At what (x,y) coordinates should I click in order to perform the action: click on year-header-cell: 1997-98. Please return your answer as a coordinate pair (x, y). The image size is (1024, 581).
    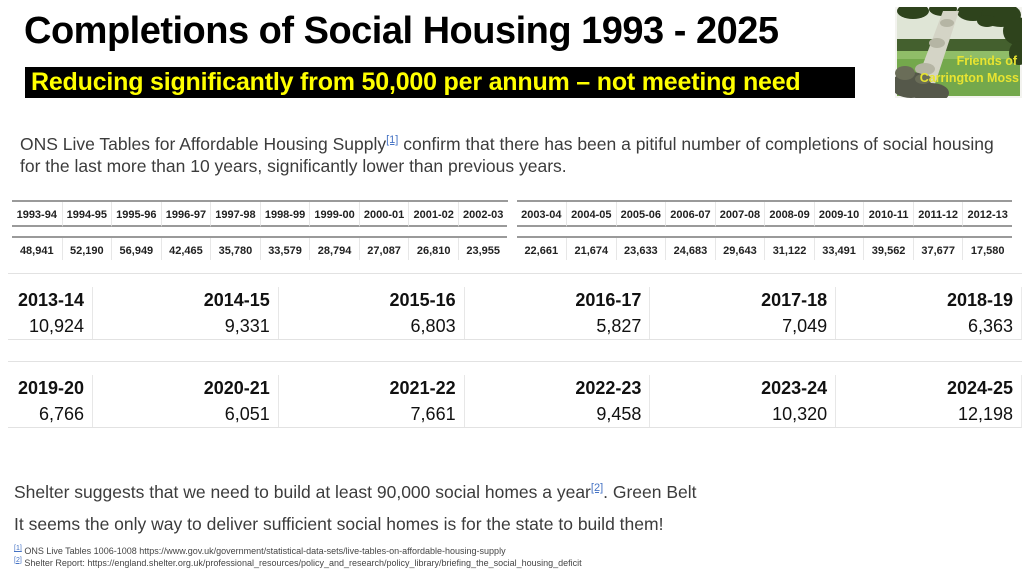
    Looking at the image, I should click on (235, 214).